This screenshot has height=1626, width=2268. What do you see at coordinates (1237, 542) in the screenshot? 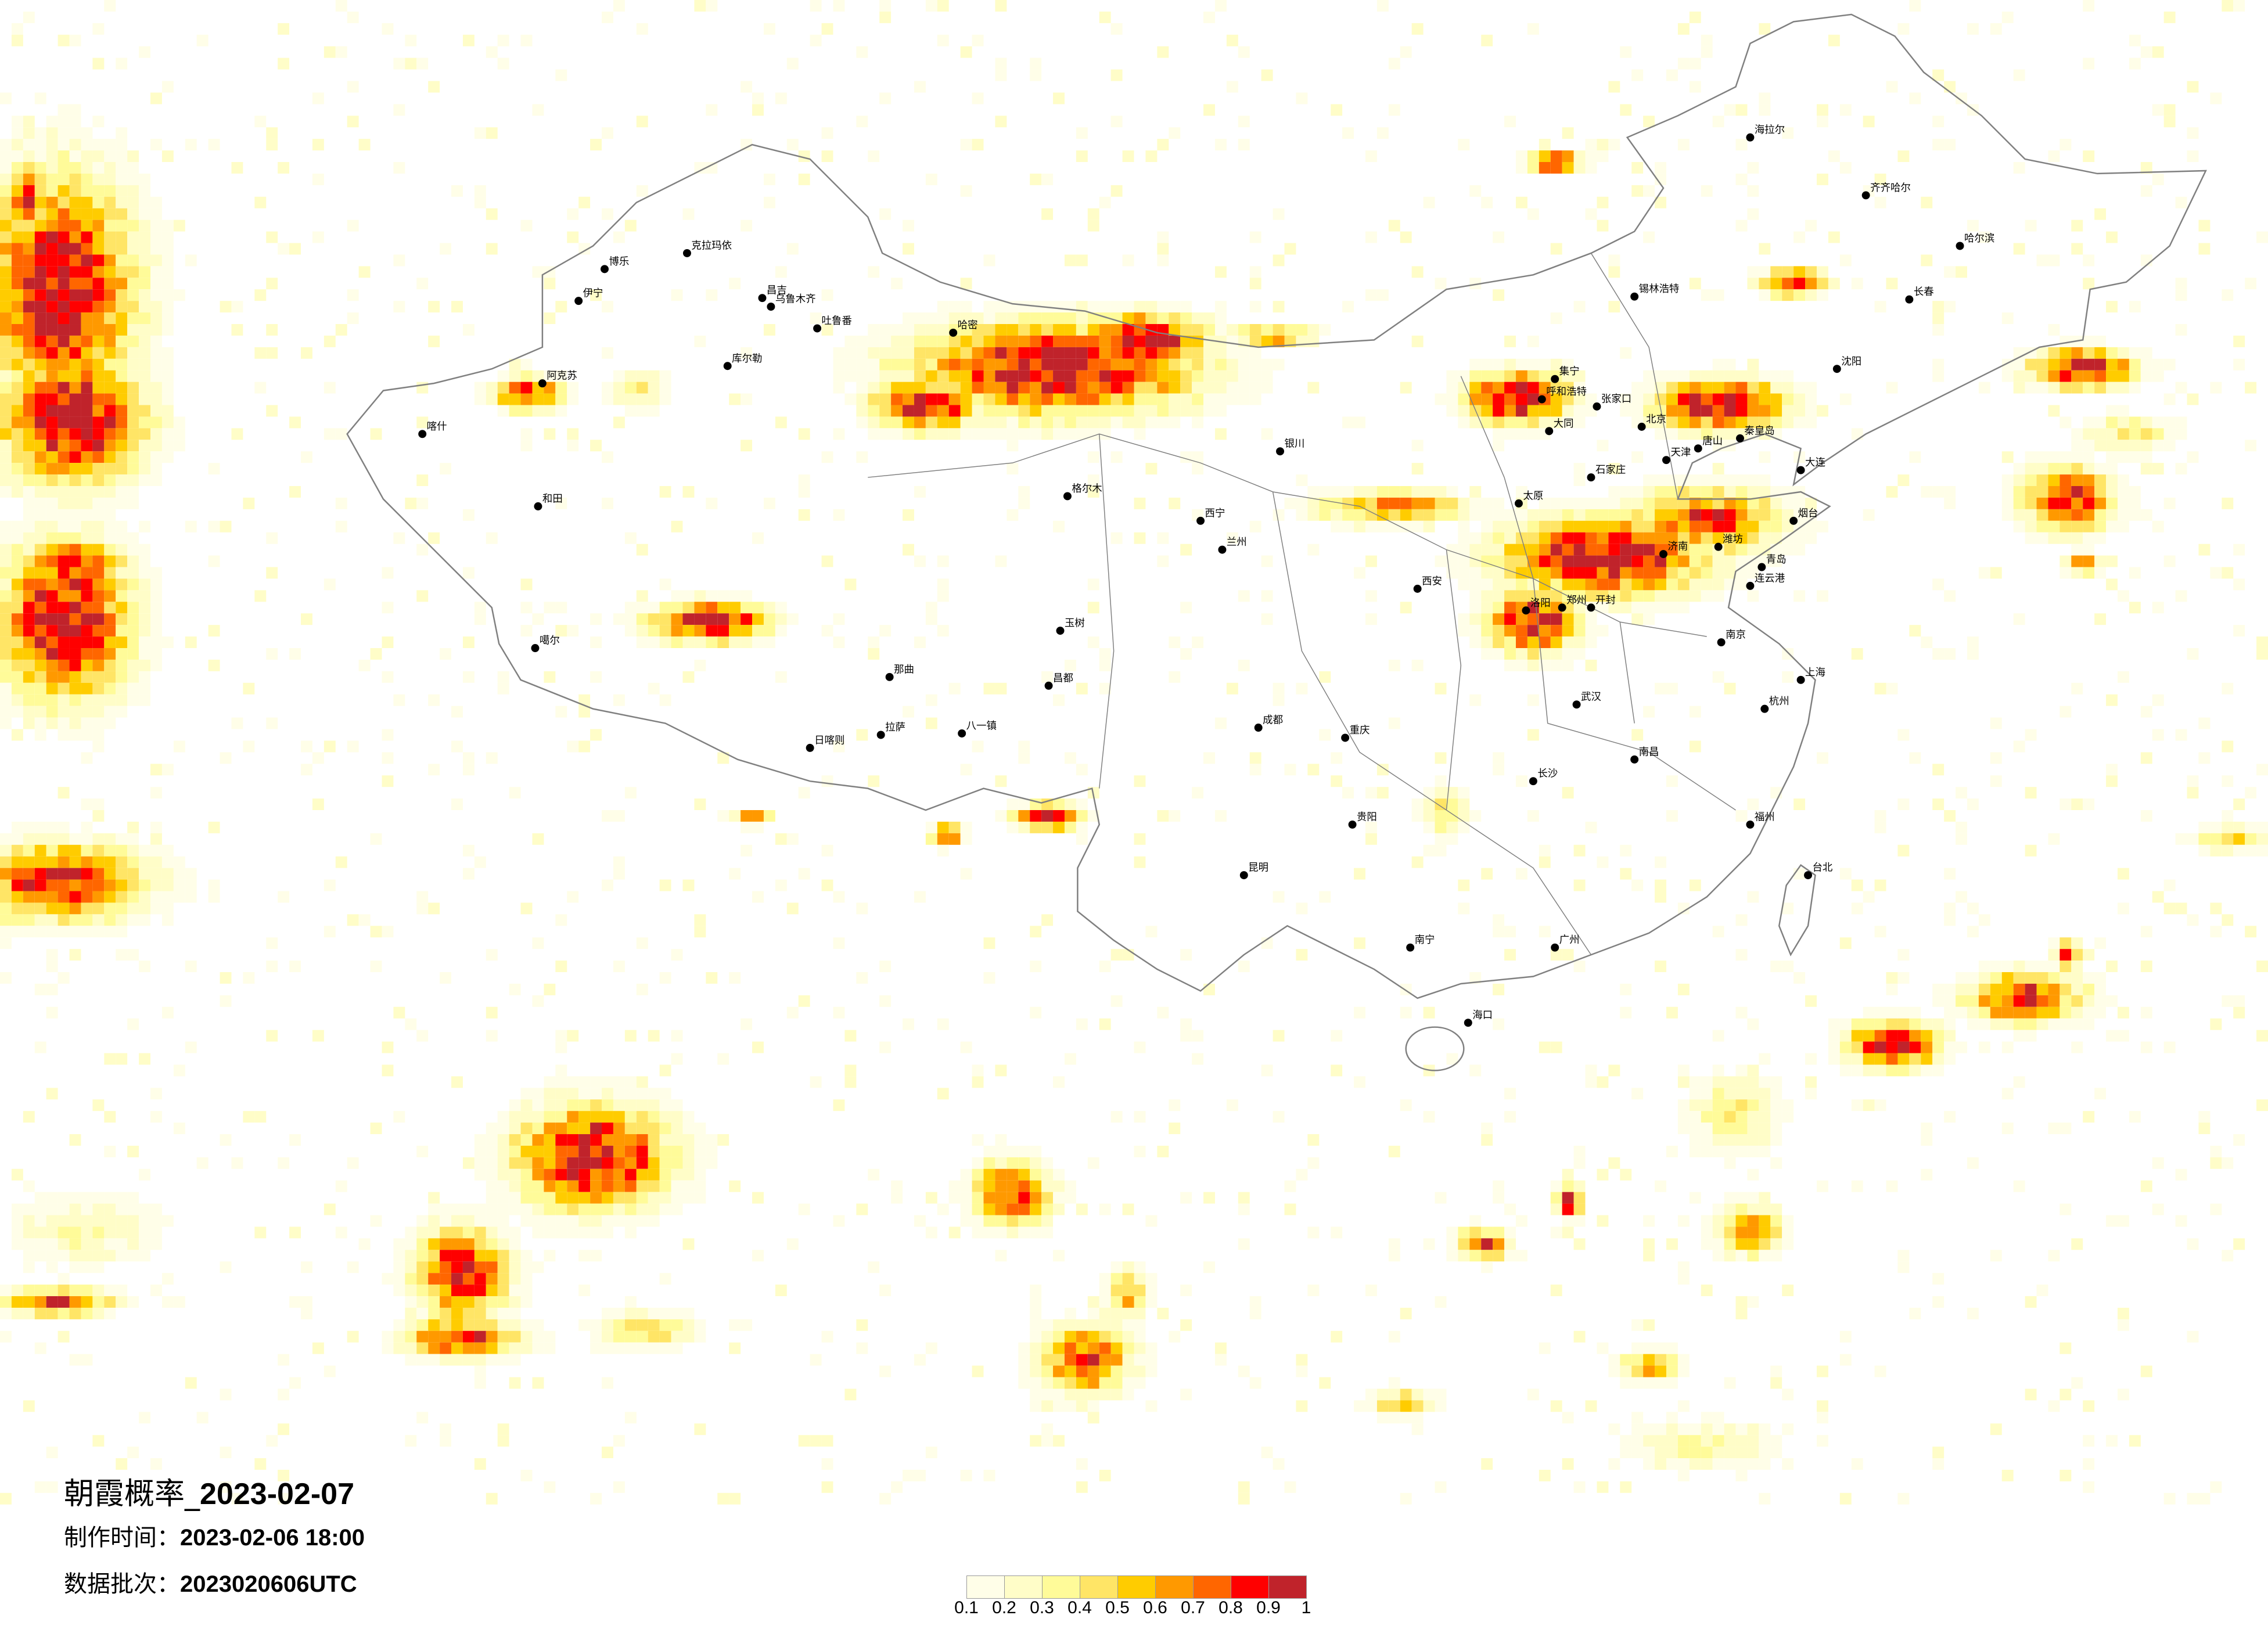
I see `city-label: 兰州` at bounding box center [1237, 542].